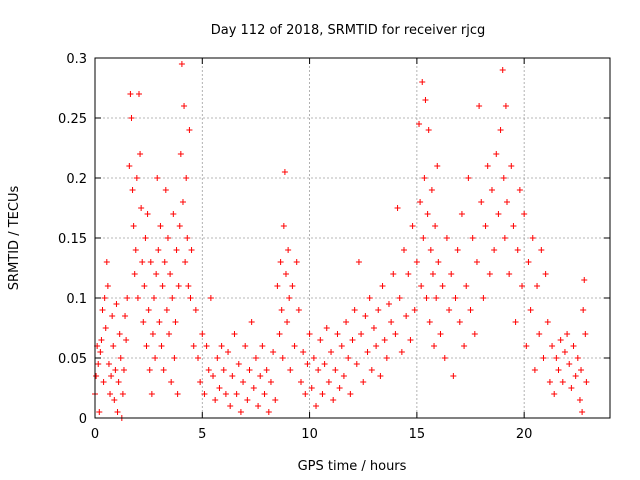 The width and height of the screenshot is (640, 480). Describe the element at coordinates (309, 434) in the screenshot. I see `x-tick-label: 10` at that location.